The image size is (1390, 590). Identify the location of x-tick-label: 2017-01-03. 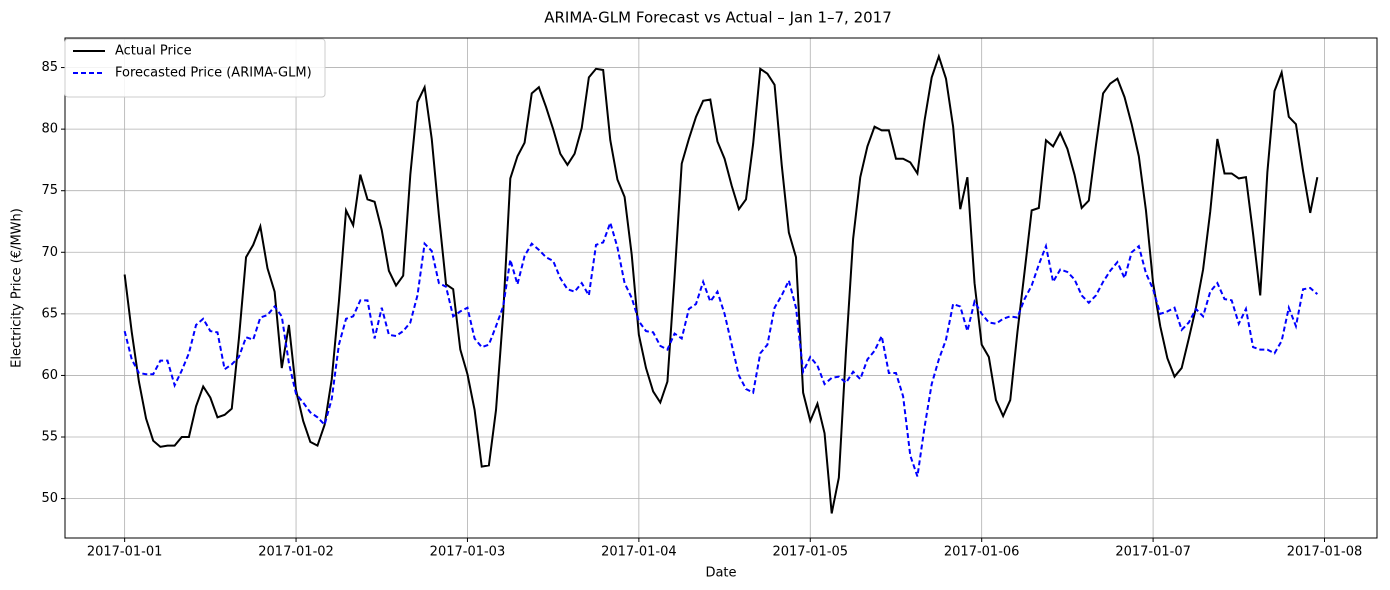
(468, 552).